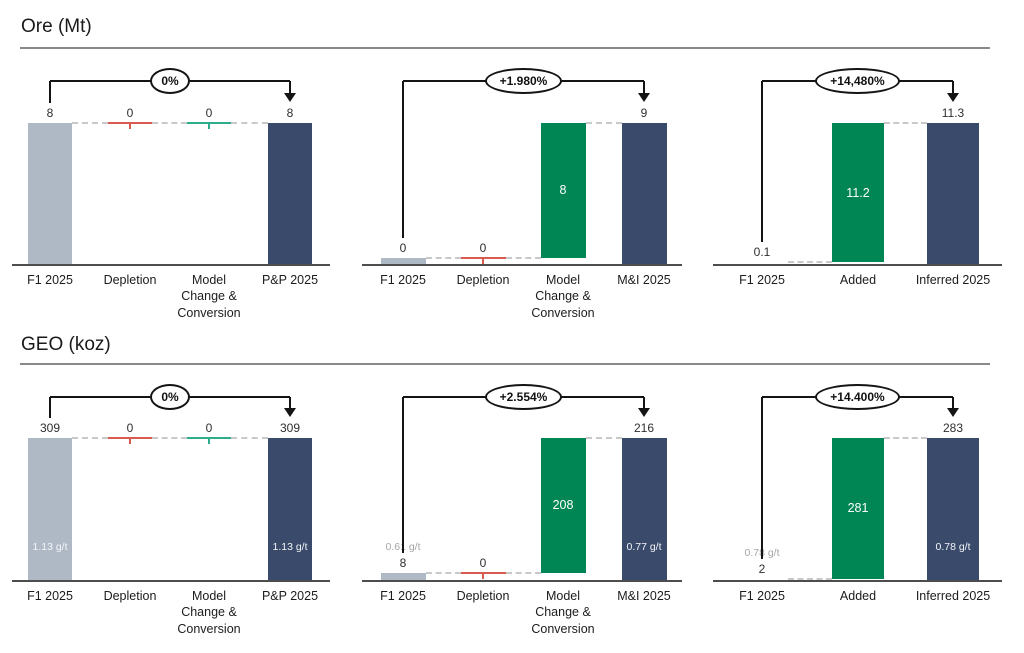 This screenshot has width=1024, height=653. Describe the element at coordinates (857, 81) in the screenshot. I see `change-percent-bubble: +14,480%` at that location.